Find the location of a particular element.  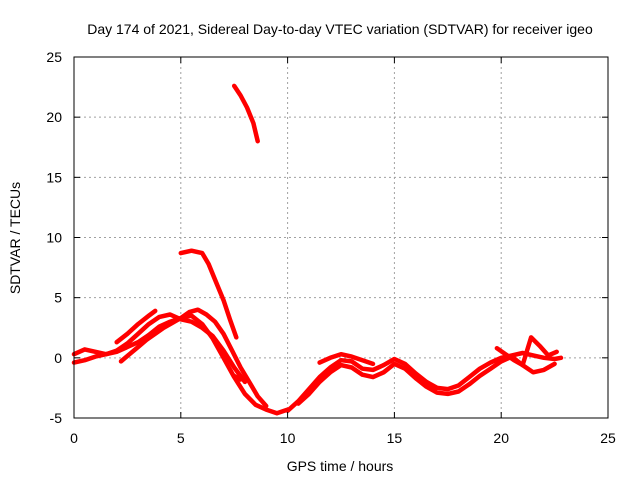

y-tick-label: 0 is located at coordinates (58, 358).